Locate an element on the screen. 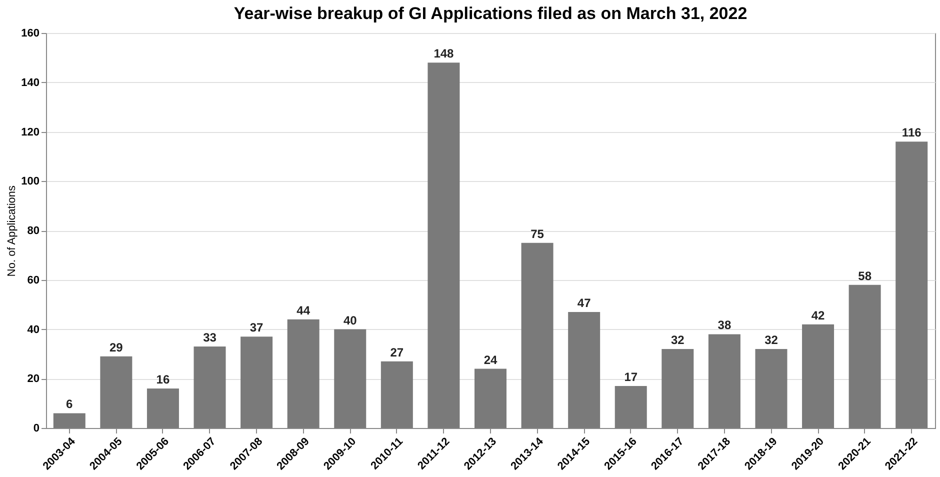 This screenshot has height=477, width=940. data-label: 16 is located at coordinates (163, 379).